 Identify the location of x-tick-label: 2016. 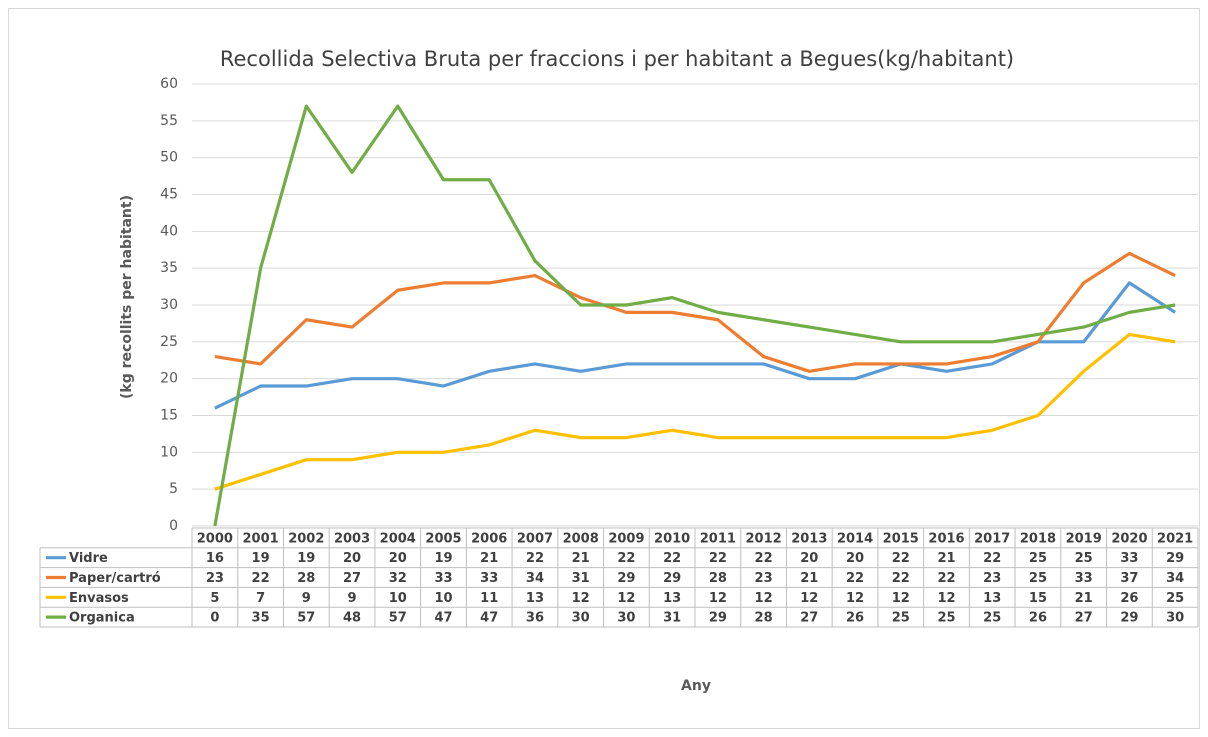
(946, 538).